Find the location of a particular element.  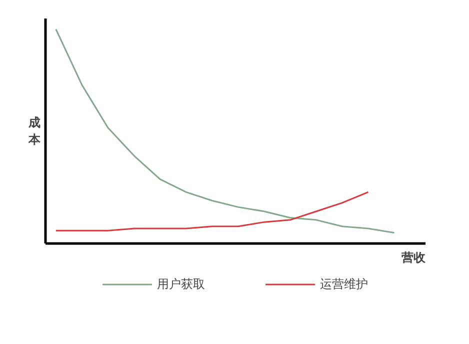

legend-label: 用户获取 is located at coordinates (181, 284).